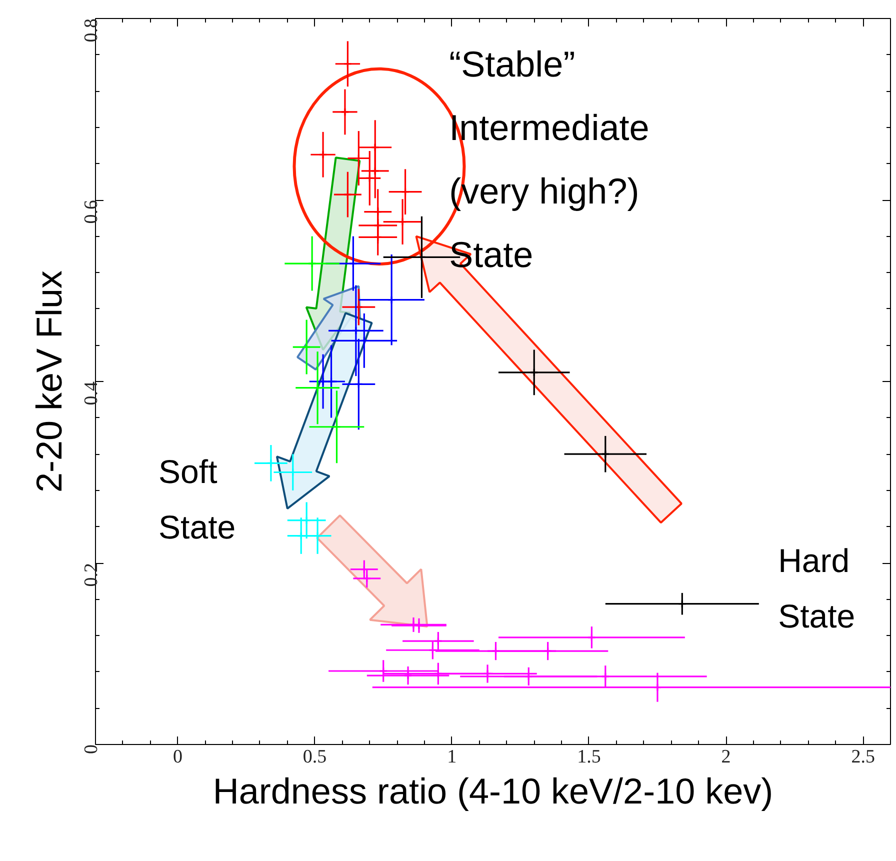 Image resolution: width=896 pixels, height=861 pixels. I want to click on y-tick-label: 0.8, so click(91, 30).